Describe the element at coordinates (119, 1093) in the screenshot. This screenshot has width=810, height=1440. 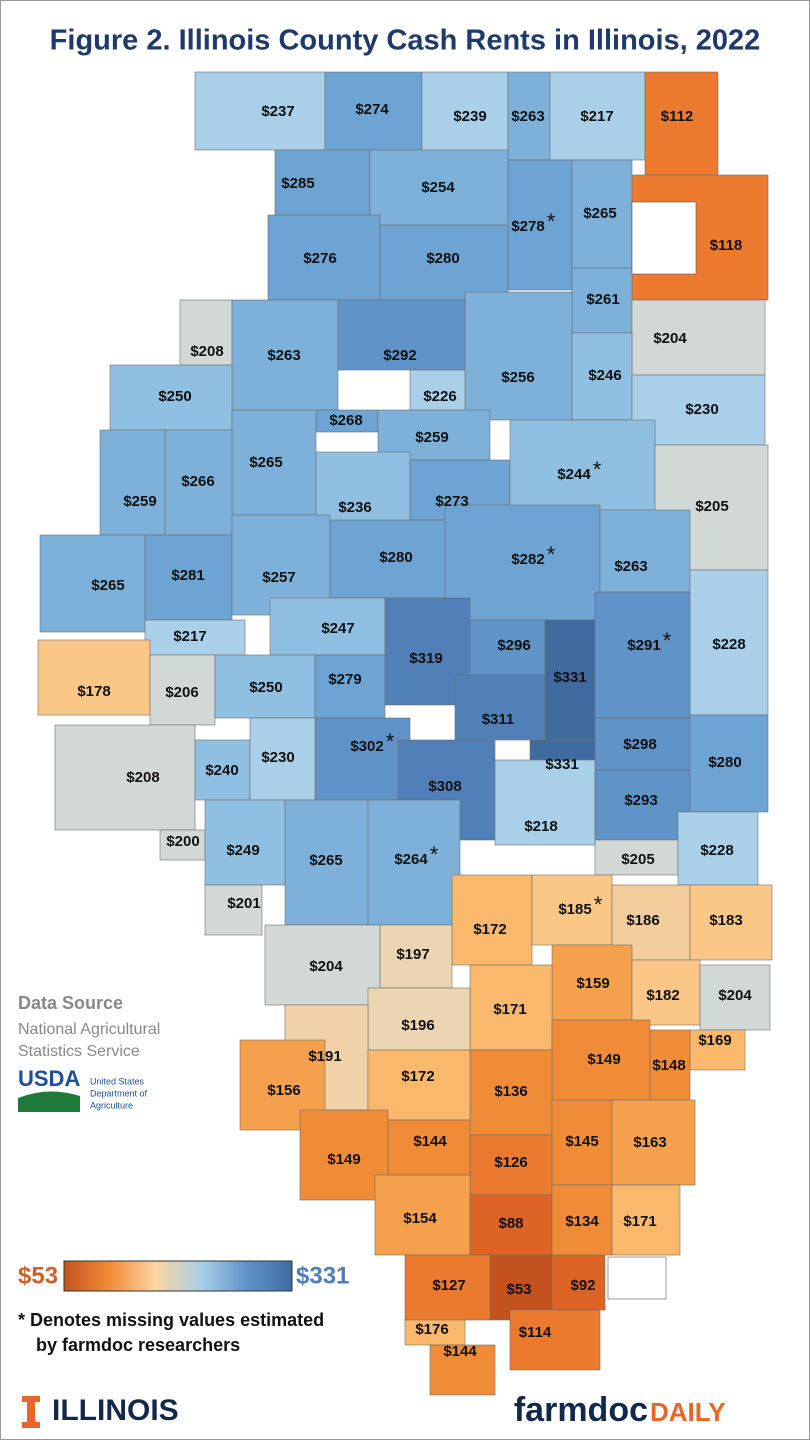
I see `usda-line: Department of` at that location.